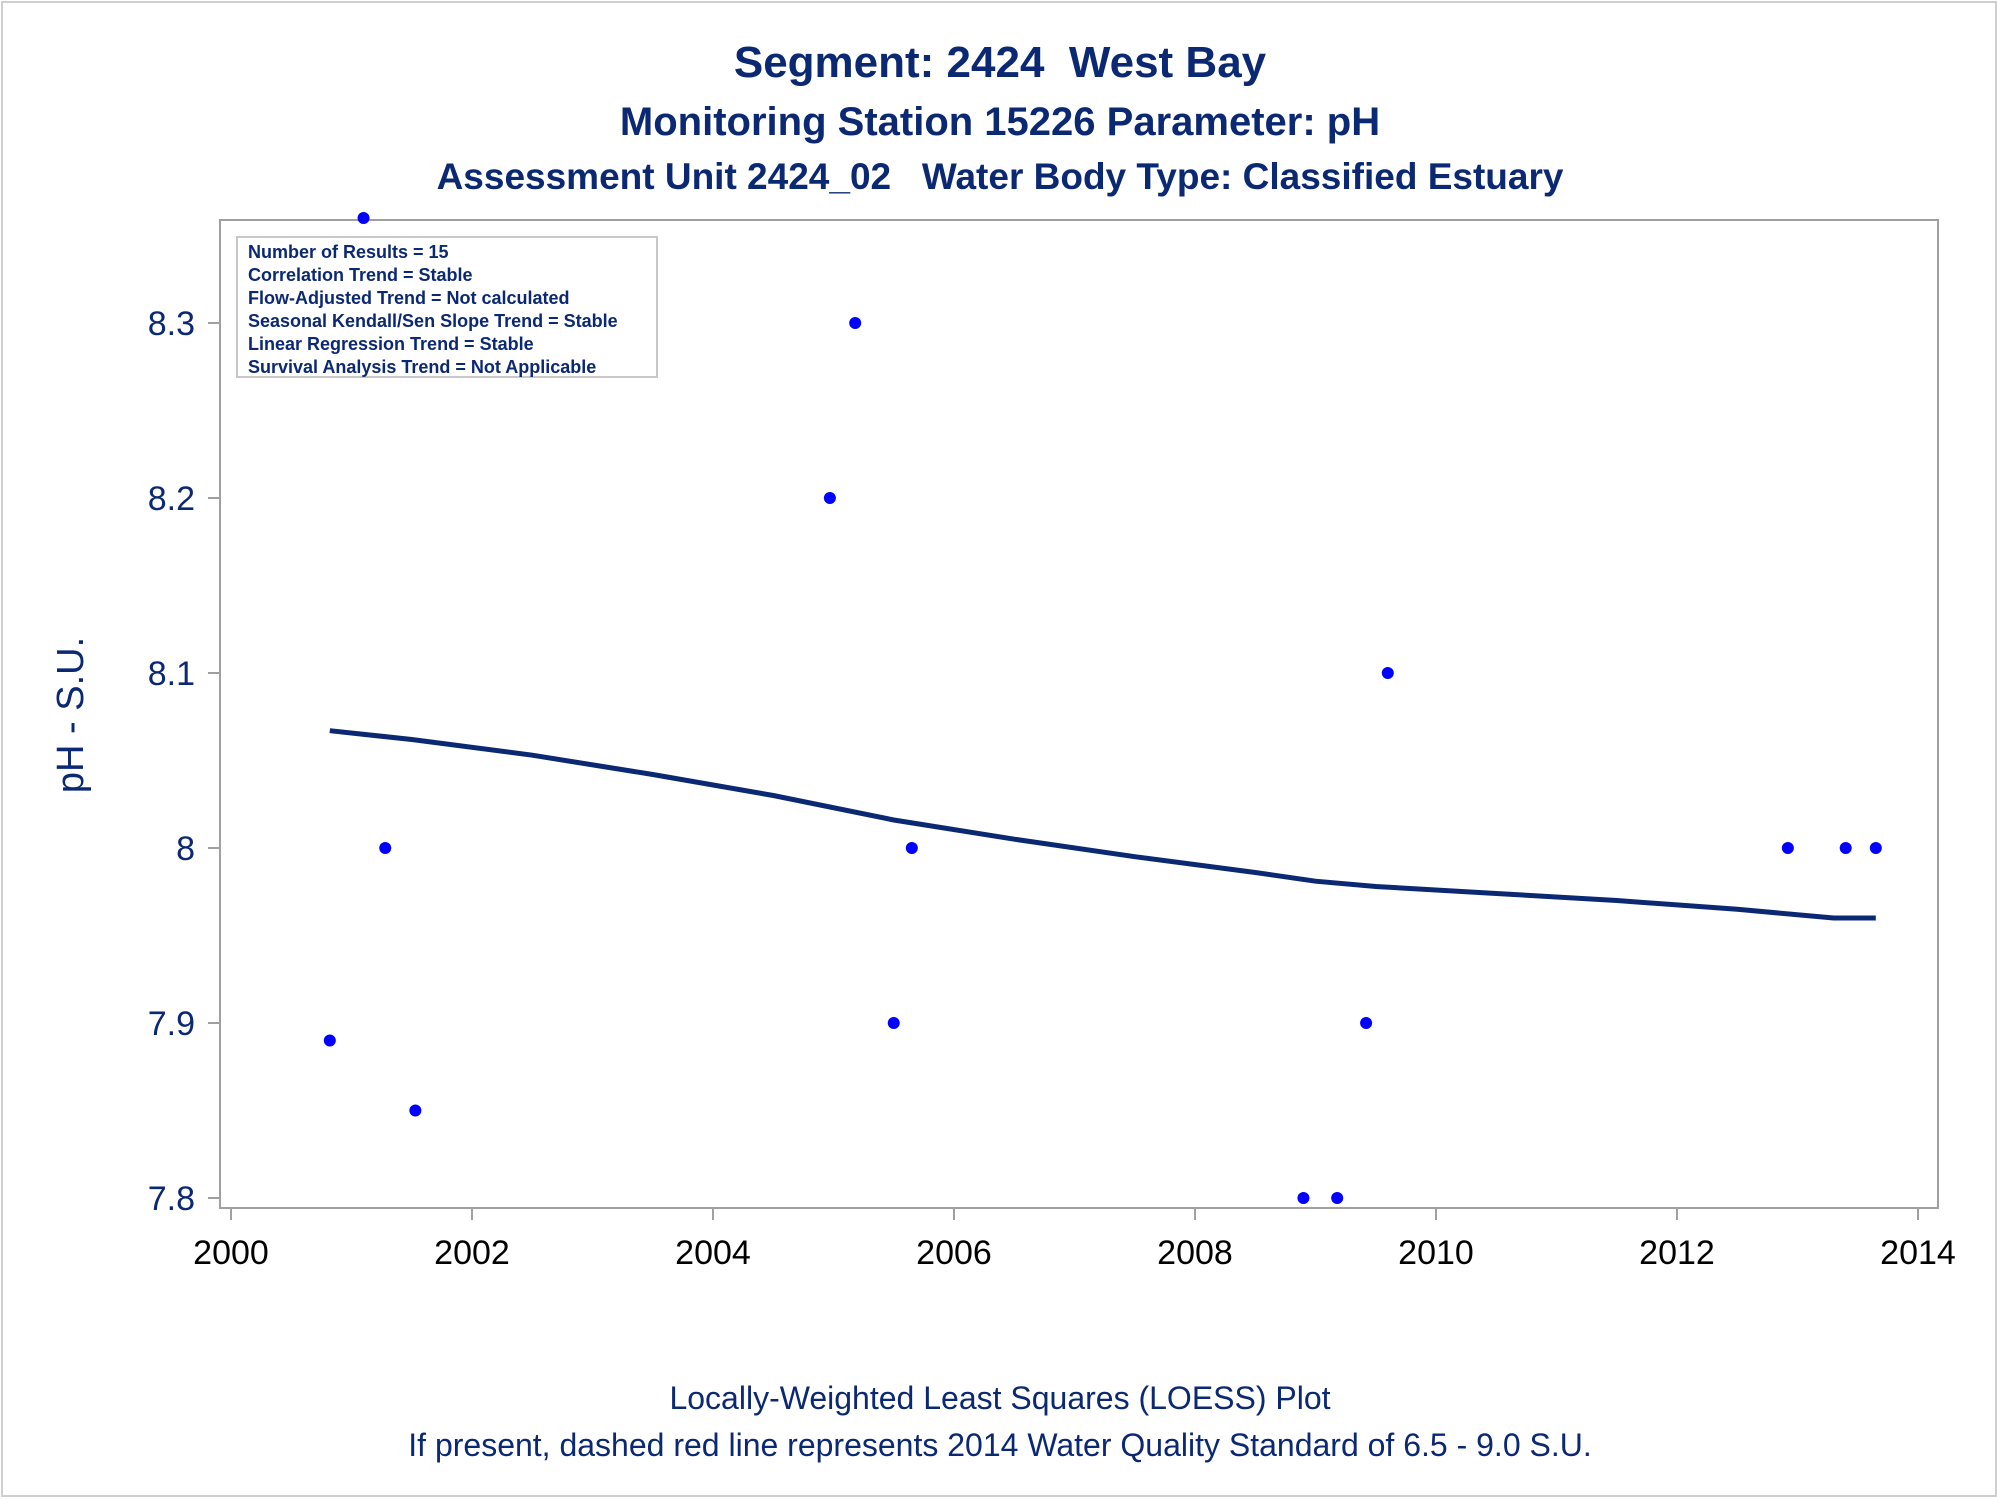  What do you see at coordinates (171, 324) in the screenshot?
I see `y-tick-label: 8.3` at bounding box center [171, 324].